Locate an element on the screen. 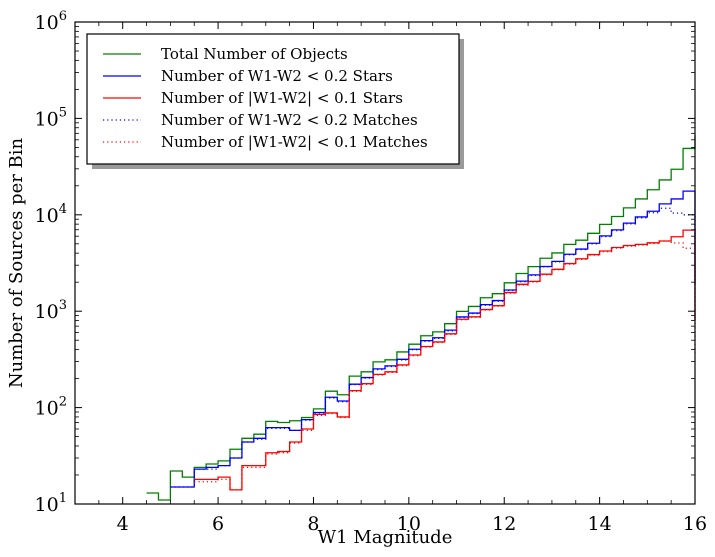 This screenshot has width=715, height=557. x-axis-label: W1 Magnitude is located at coordinates (385, 537).